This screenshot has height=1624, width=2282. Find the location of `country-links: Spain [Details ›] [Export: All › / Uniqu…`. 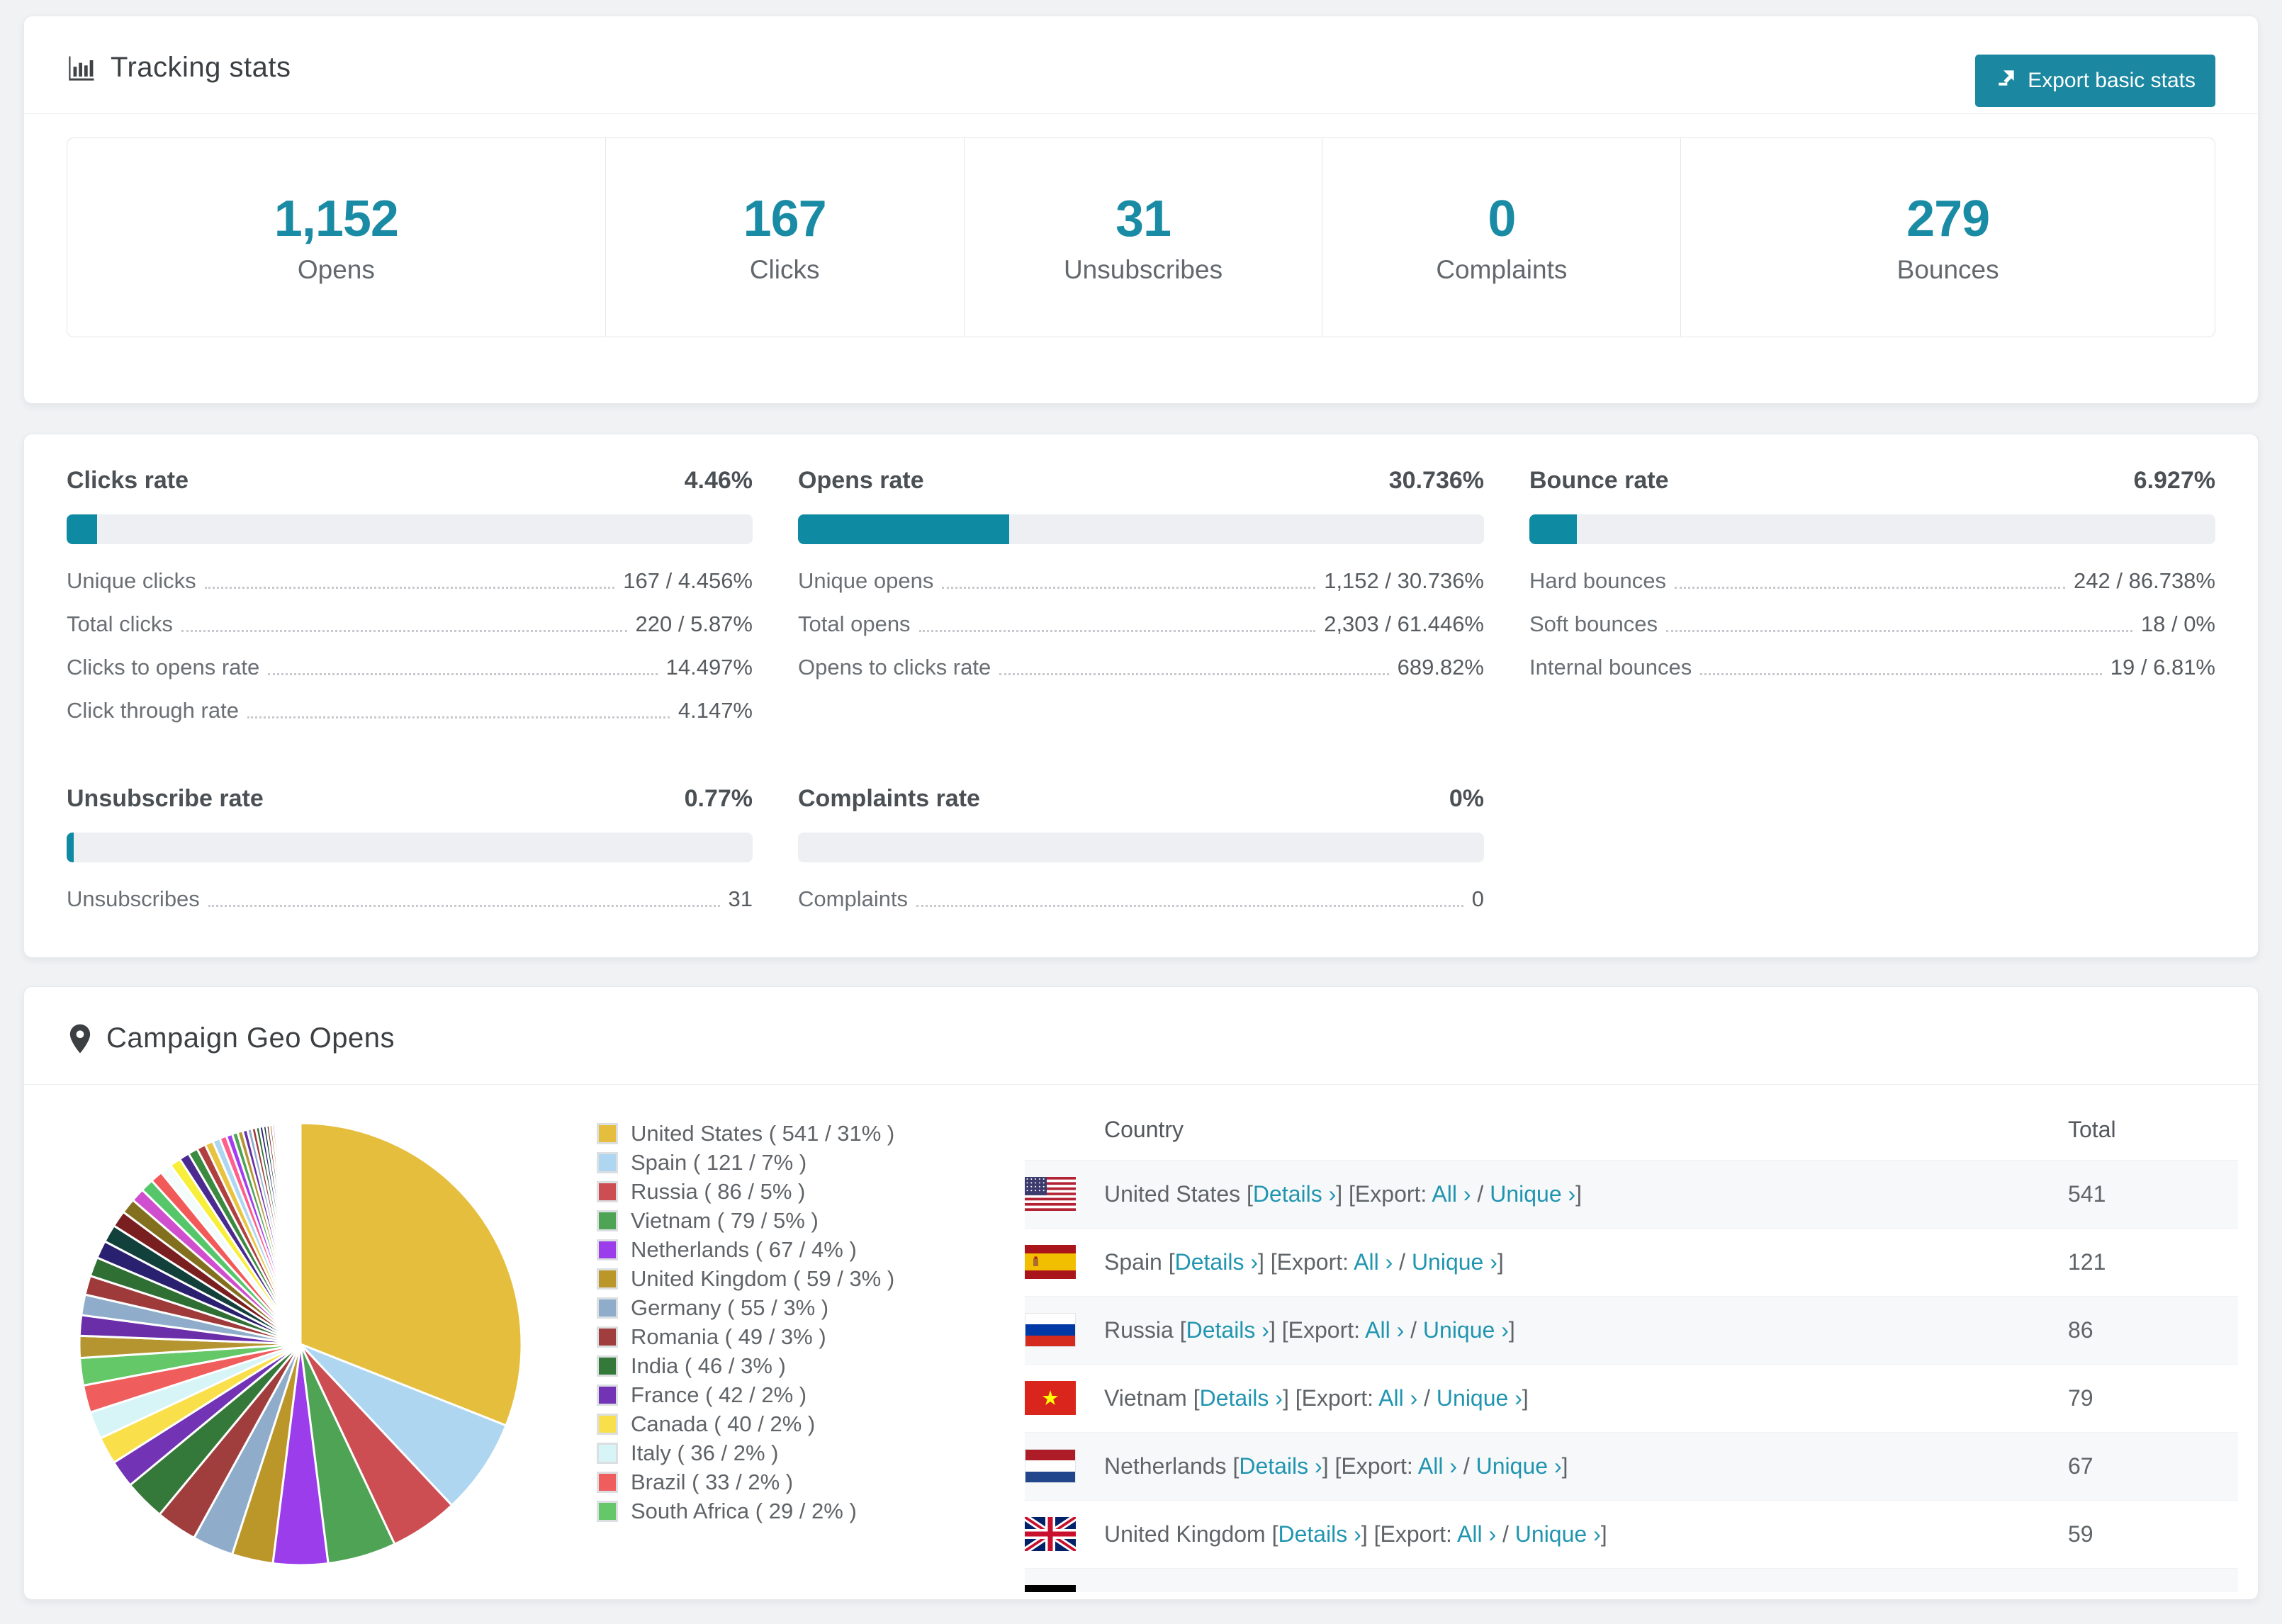

country-links: Spain [Details ›] [Export: All › / Uniqu… is located at coordinates (1304, 1262).